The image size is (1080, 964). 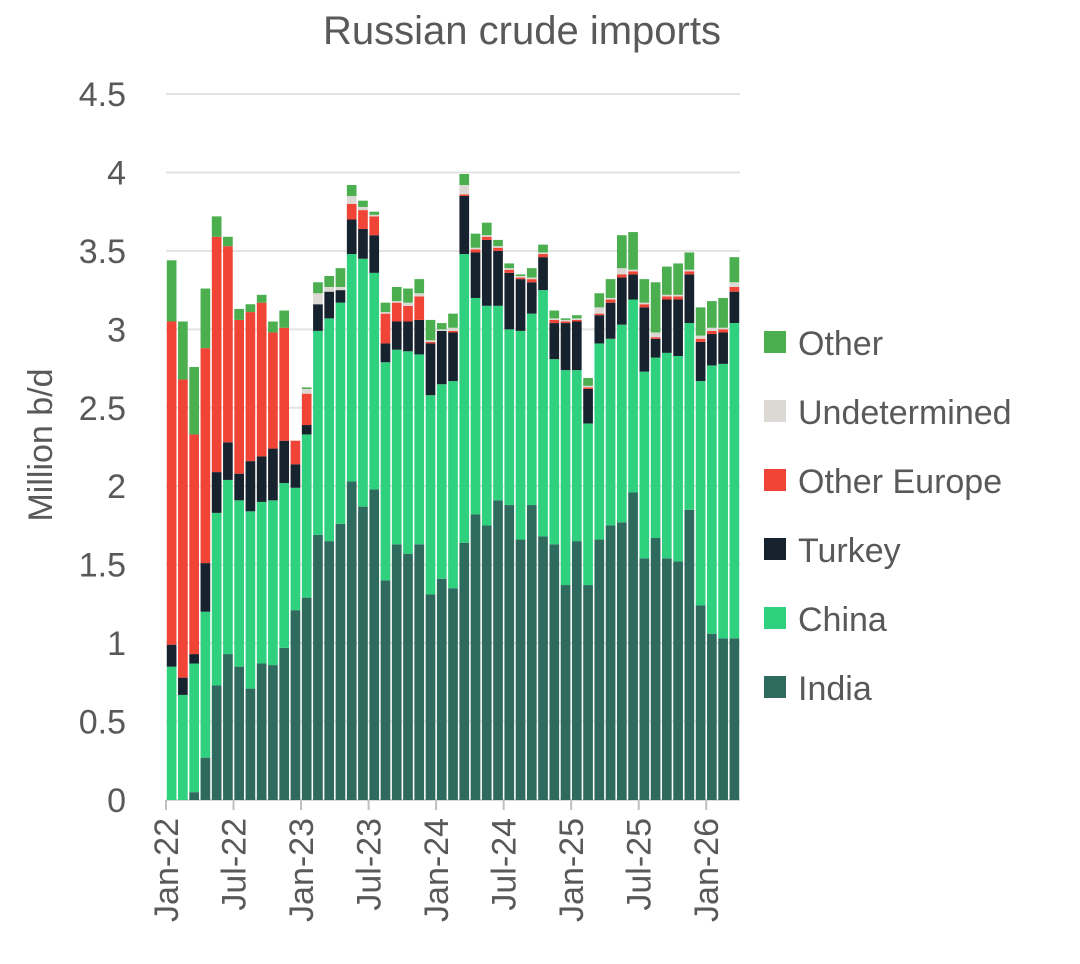 I want to click on x-tick-label: Jan-24, so click(x=437, y=870).